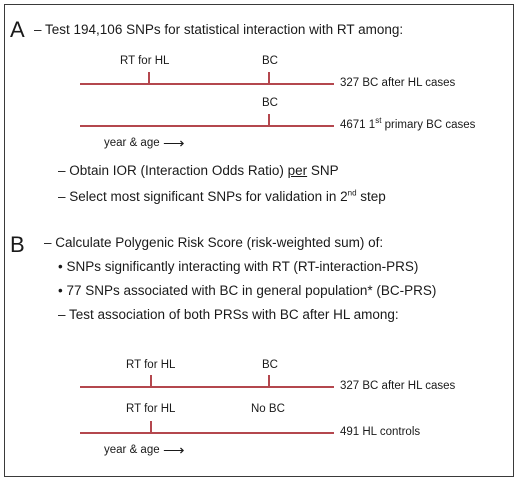  I want to click on a-tl2-end-label: 4671 1st primary BC cases, so click(408, 123).